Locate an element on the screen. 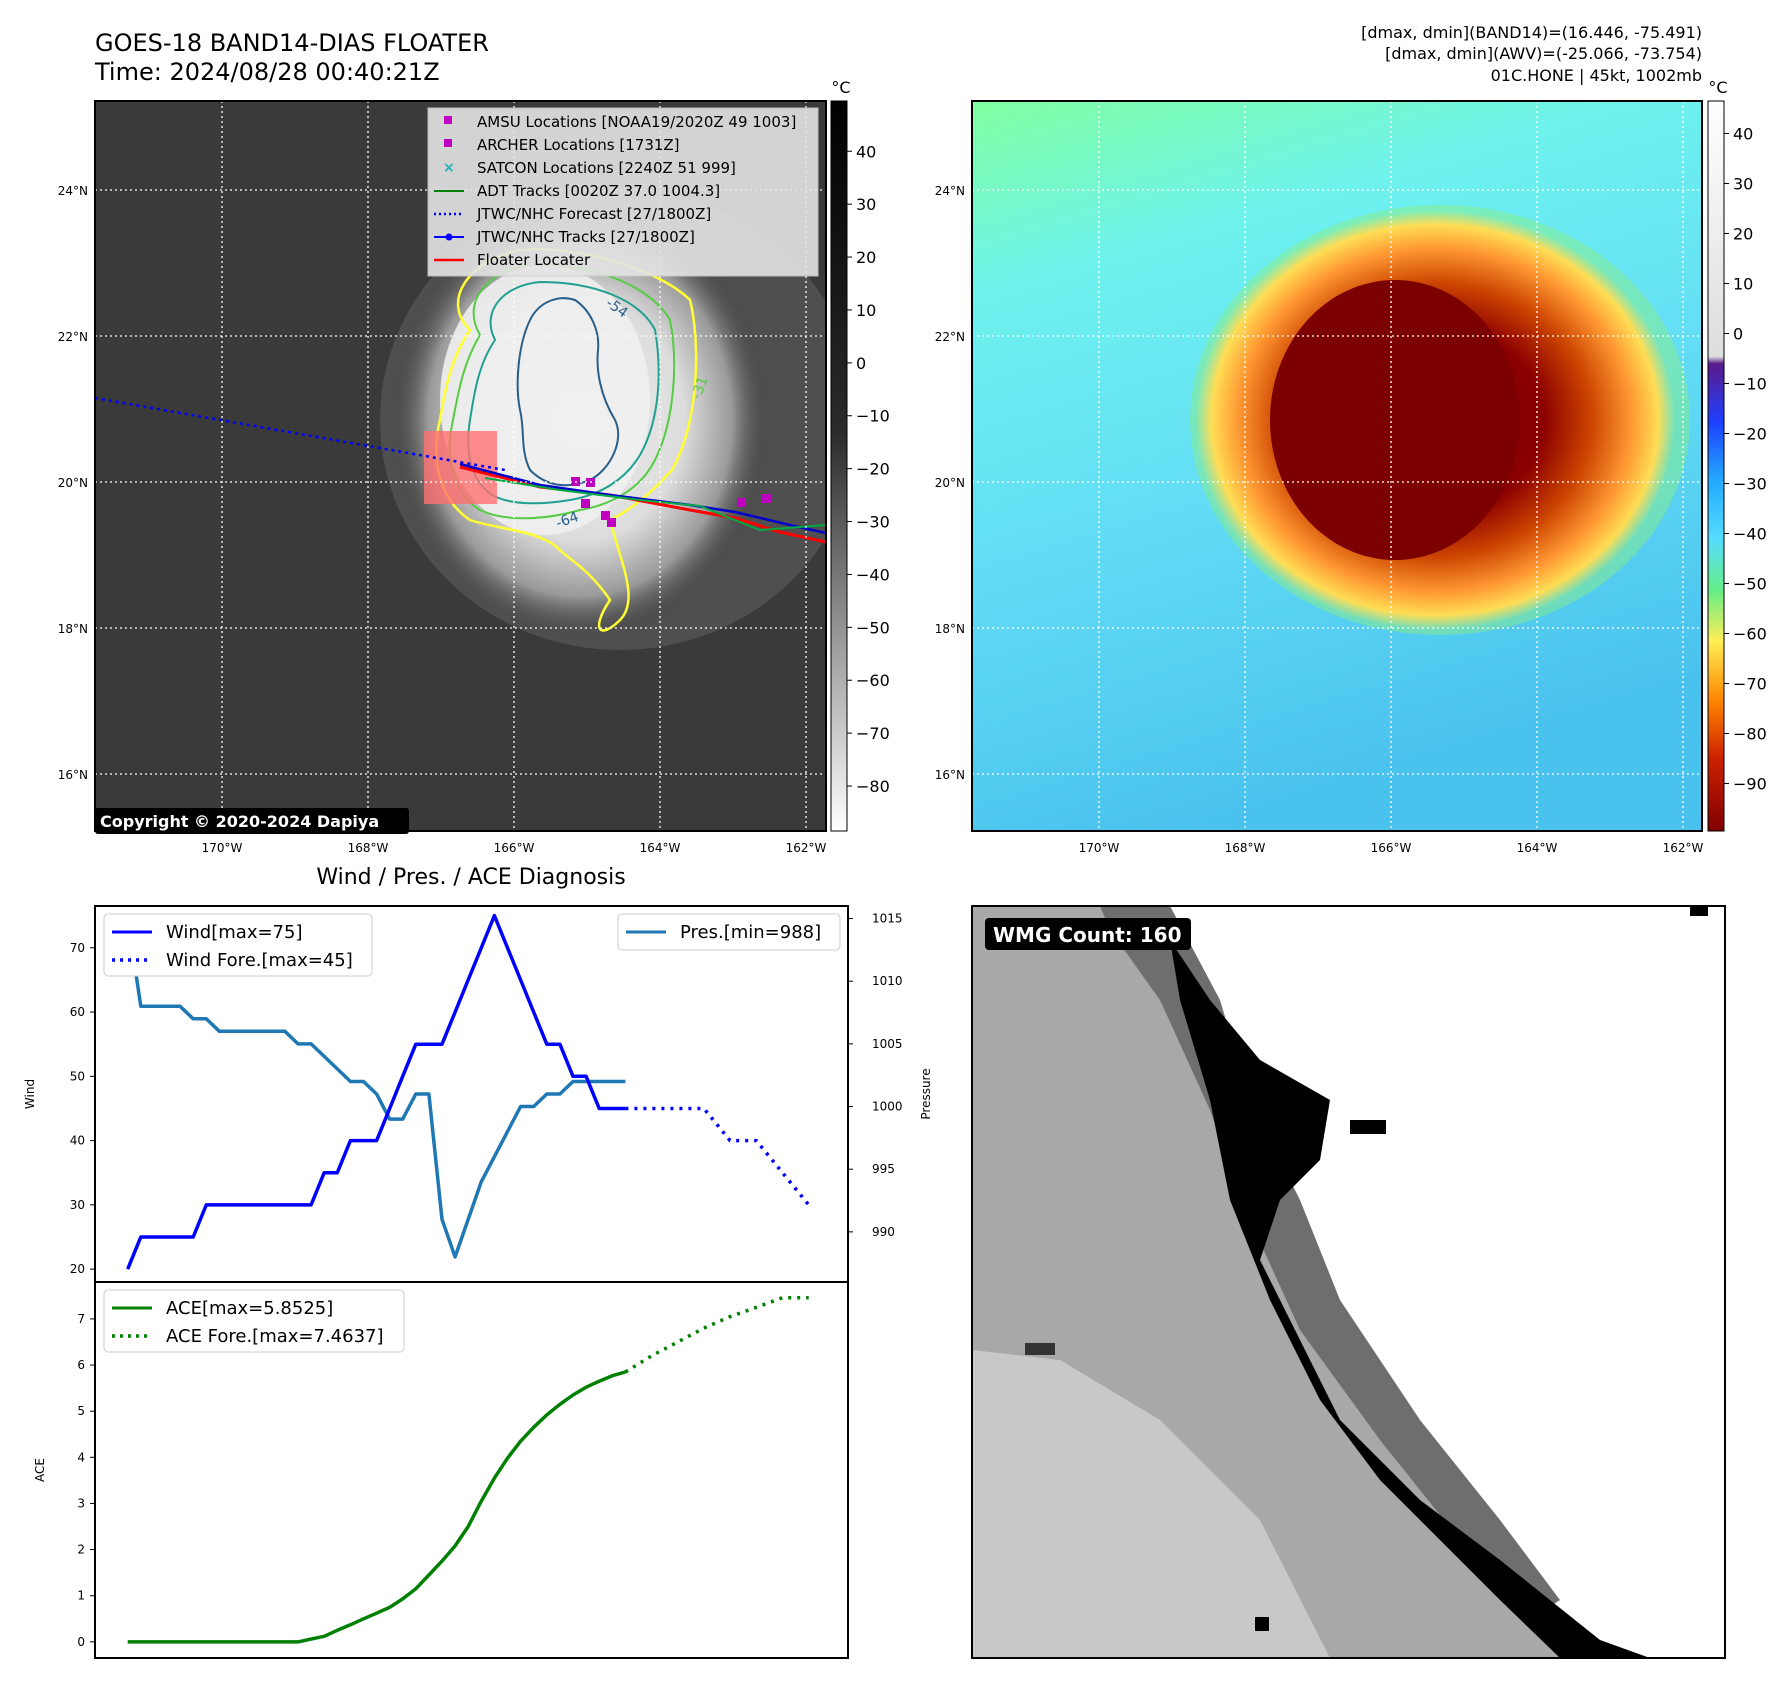 Image resolution: width=1788 pixels, height=1690 pixels. ir-lat-label: 22°N is located at coordinates (73, 337).